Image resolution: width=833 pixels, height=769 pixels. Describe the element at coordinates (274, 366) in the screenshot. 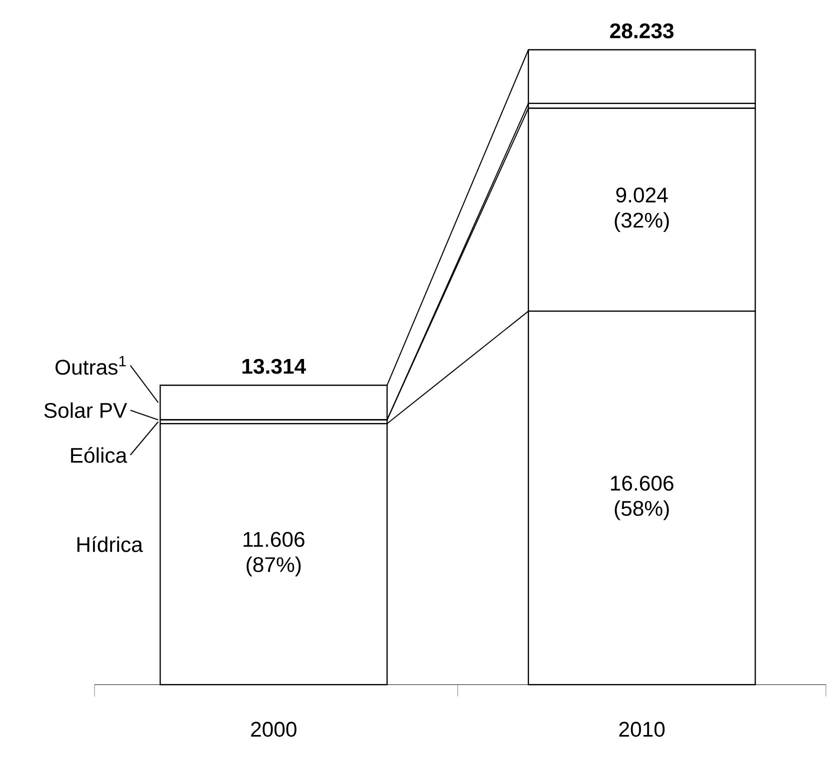

I see `total-label: 13.314` at that location.